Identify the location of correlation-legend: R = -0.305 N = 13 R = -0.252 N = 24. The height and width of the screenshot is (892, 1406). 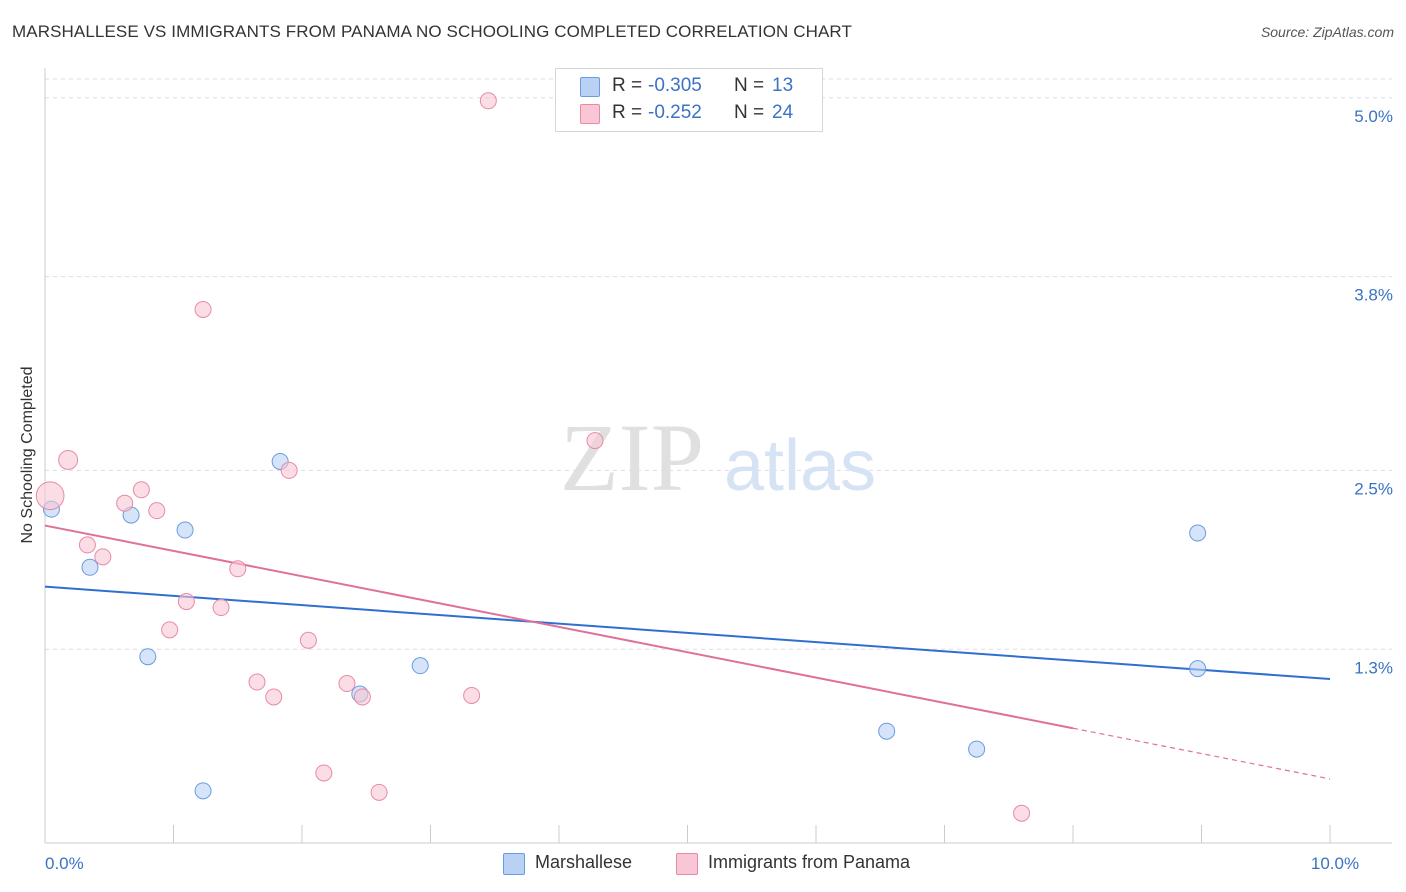
(689, 100).